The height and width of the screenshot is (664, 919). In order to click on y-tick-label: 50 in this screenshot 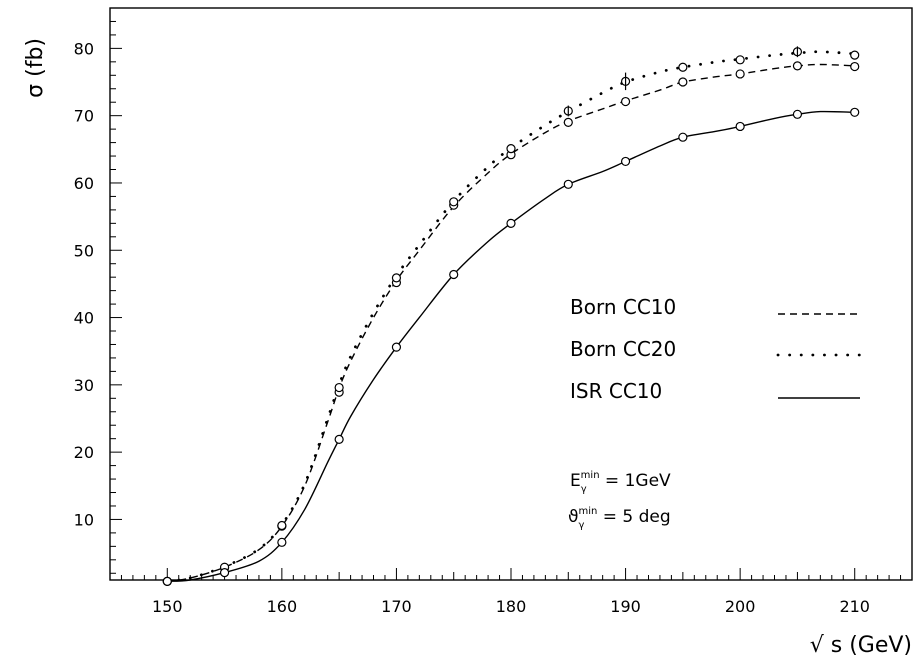, I will do `click(84, 250)`.